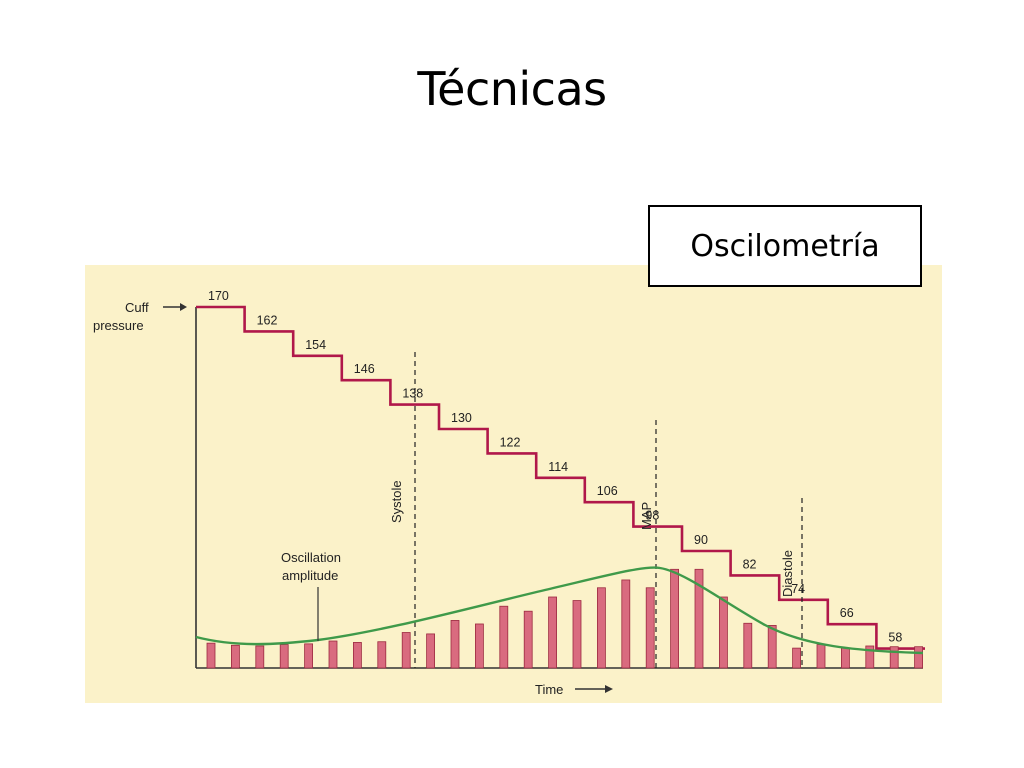 This screenshot has height=768, width=1024. What do you see at coordinates (750, 564) in the screenshot?
I see `pressure-step-label: 82` at bounding box center [750, 564].